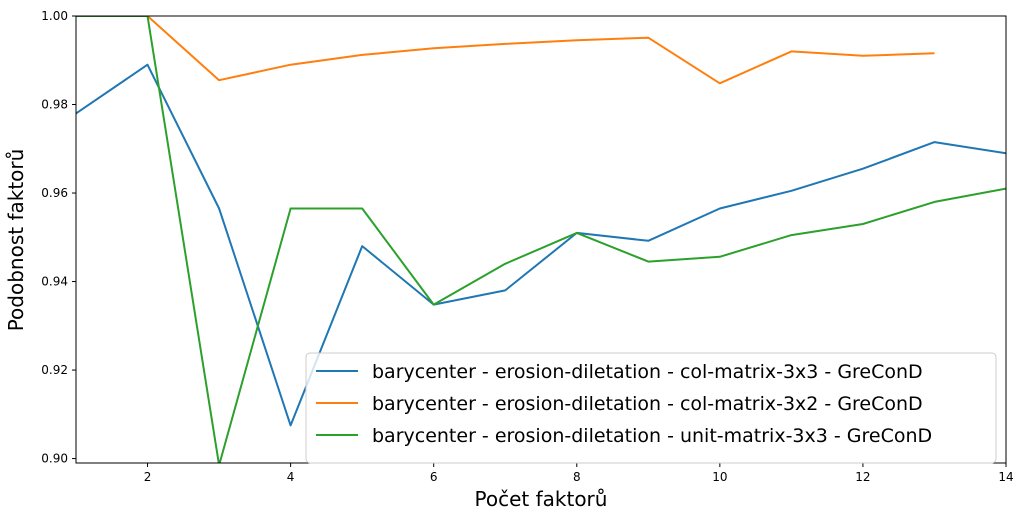 The image size is (1024, 525). I want to click on y-tick-label: 0.92, so click(54, 370).